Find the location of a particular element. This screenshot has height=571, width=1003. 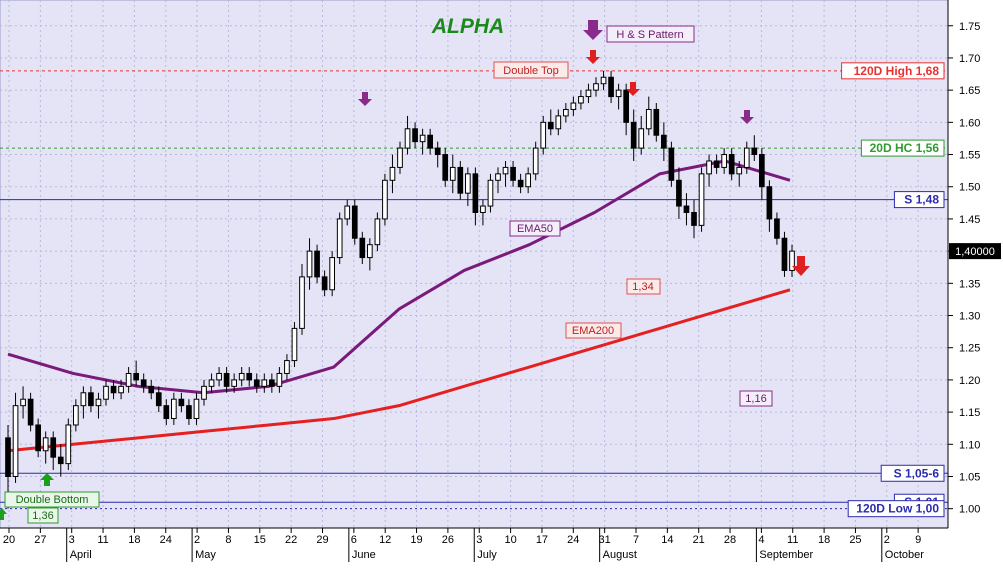

x-tick-label: 24 is located at coordinates (166, 540).